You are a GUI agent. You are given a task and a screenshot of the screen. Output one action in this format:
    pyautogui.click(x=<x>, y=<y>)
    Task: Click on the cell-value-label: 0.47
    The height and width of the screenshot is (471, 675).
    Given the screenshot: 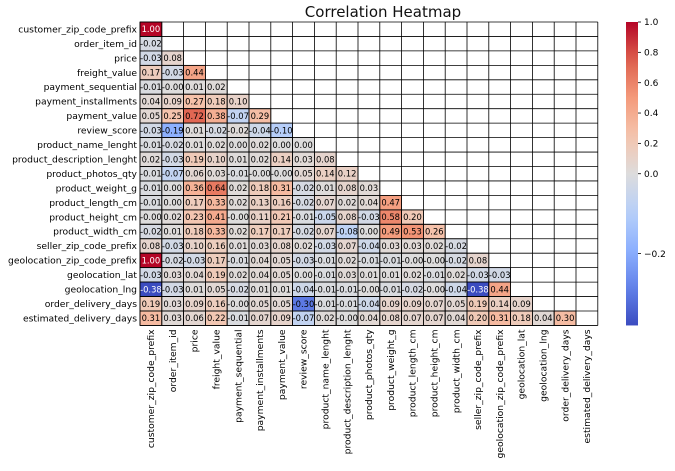 What is the action you would take?
    pyautogui.click(x=390, y=203)
    